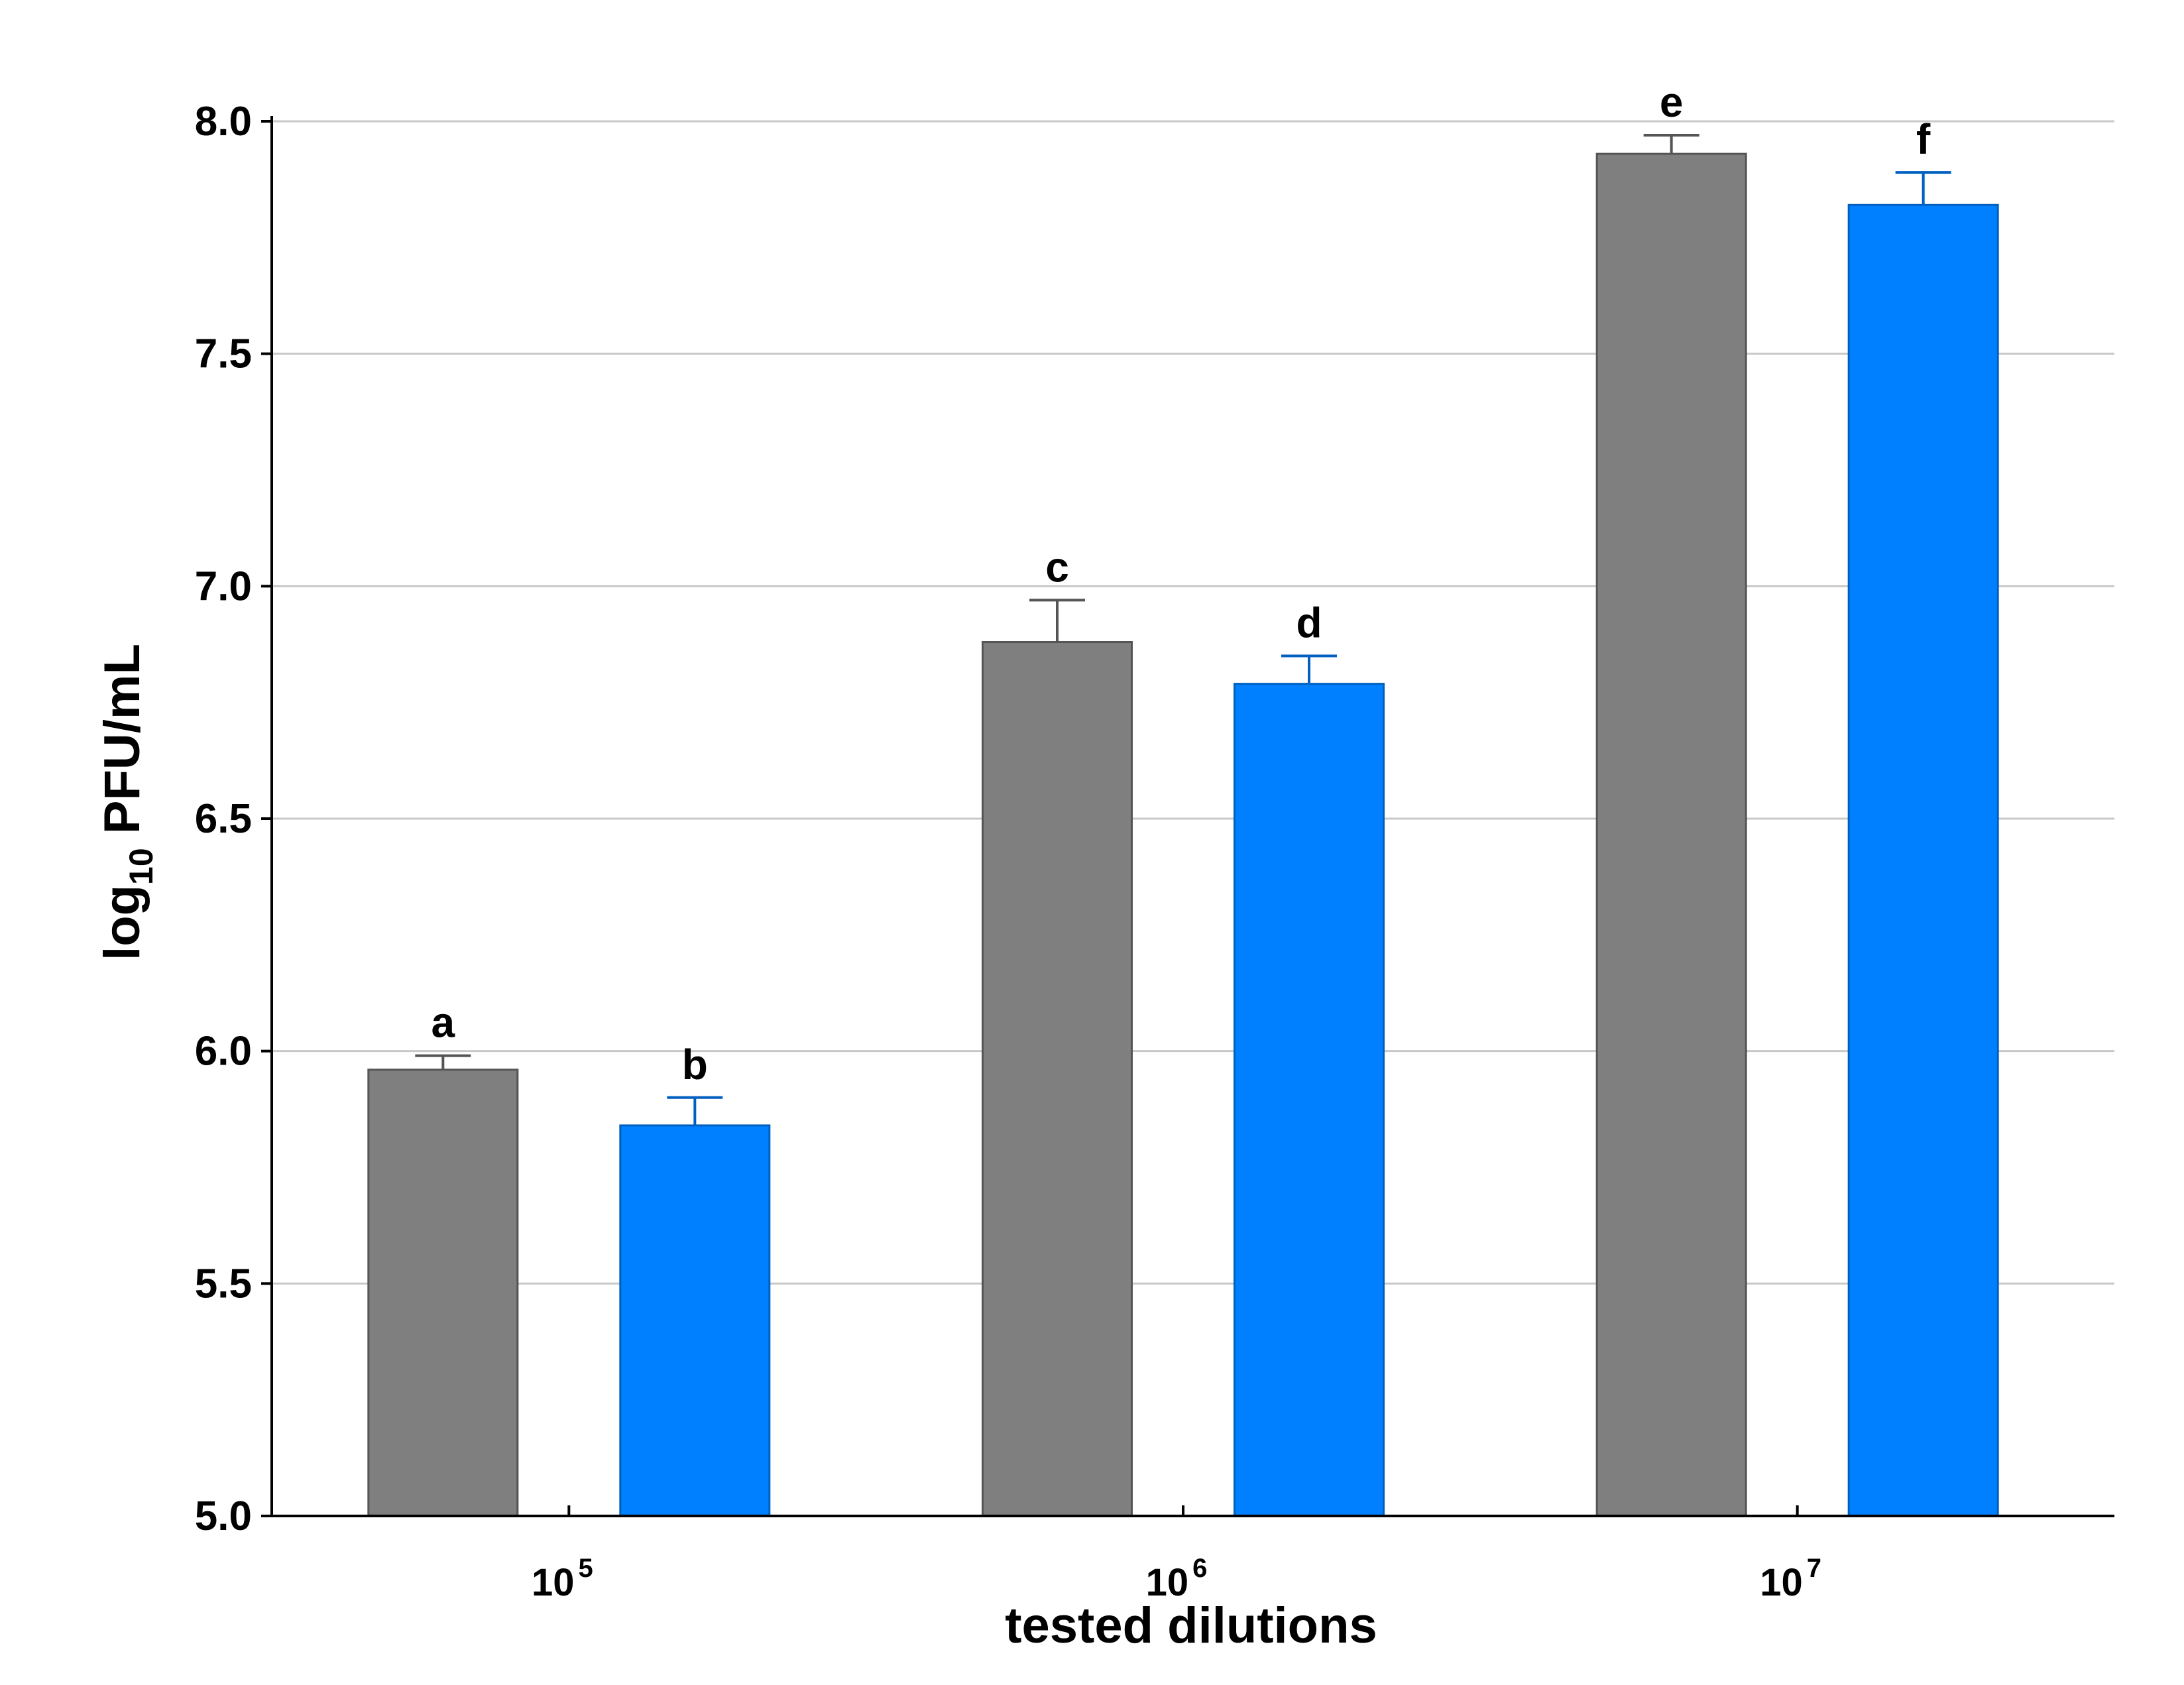 This screenshot has height=1685, width=2184. Describe the element at coordinates (695, 1064) in the screenshot. I see `significance-letter: b` at that location.